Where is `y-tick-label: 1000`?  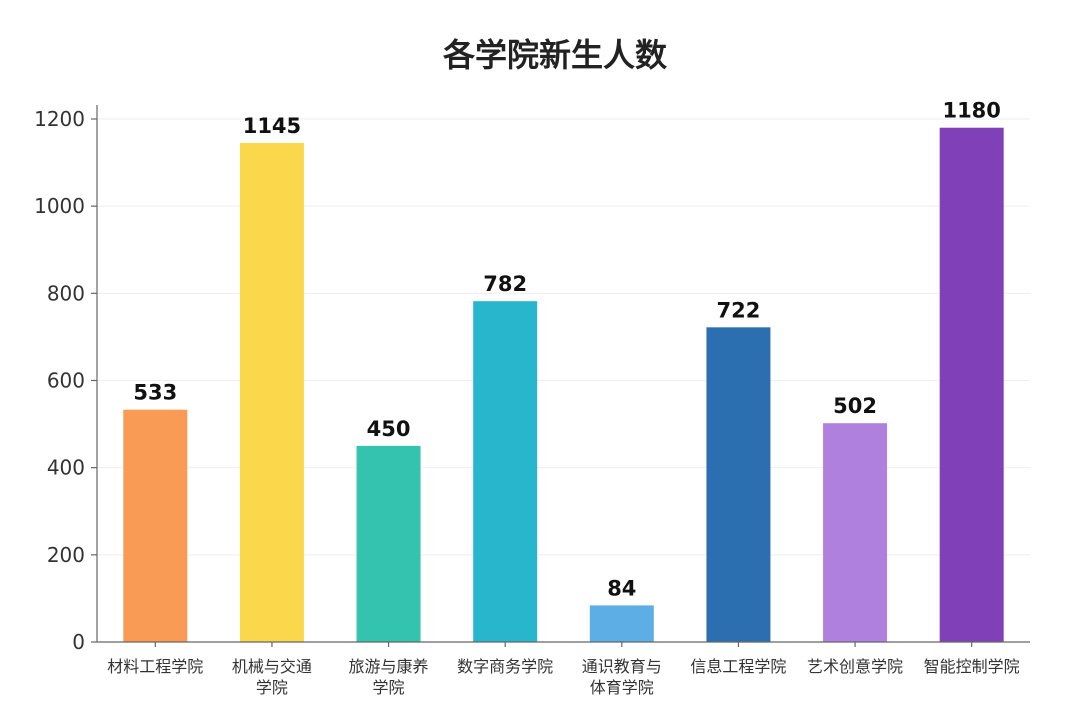 y-tick-label: 1000 is located at coordinates (59, 206).